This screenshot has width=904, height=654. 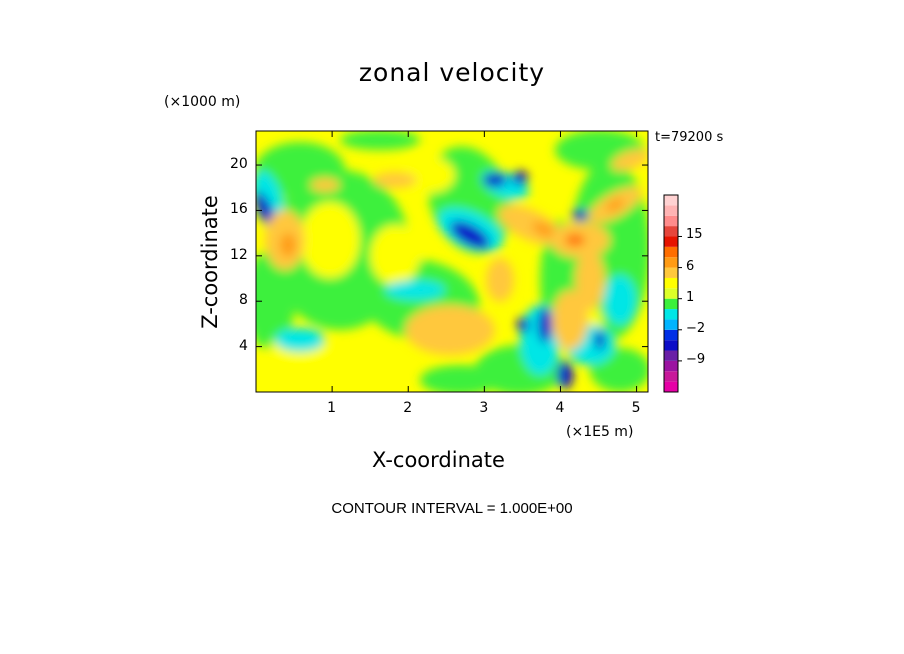 What do you see at coordinates (243, 300) in the screenshot?
I see `z-tick-label: 8` at bounding box center [243, 300].